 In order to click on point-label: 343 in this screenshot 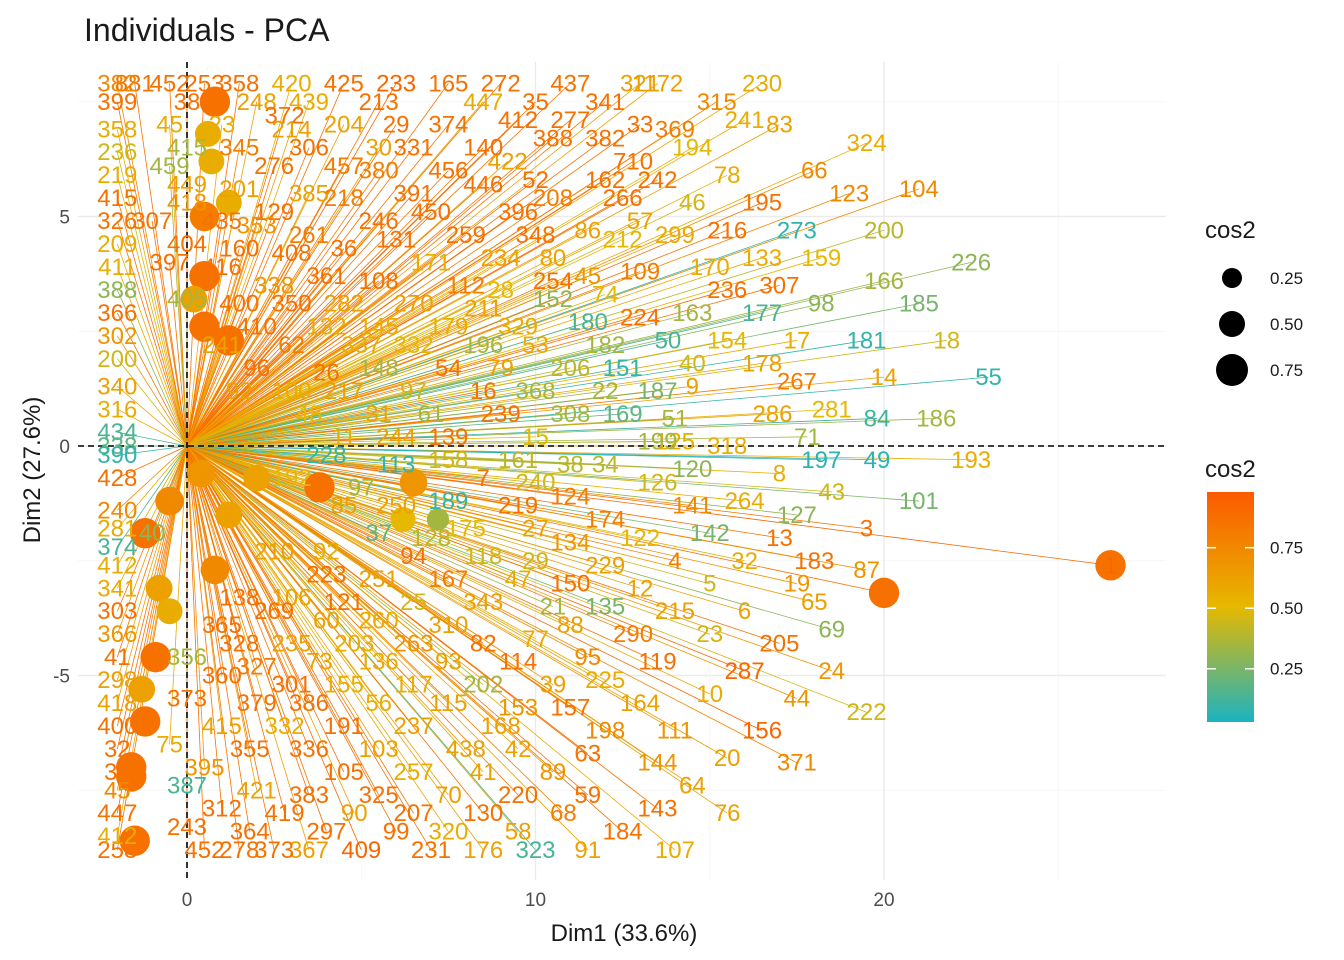, I will do `click(483, 602)`.